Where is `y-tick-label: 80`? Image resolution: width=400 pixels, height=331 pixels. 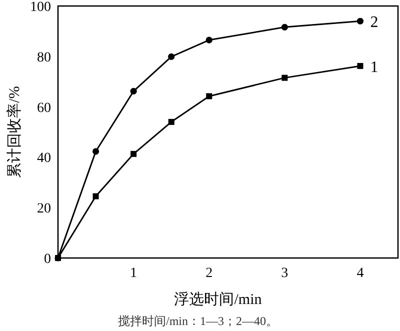 y-tick-label: 80 is located at coordinates (44, 58).